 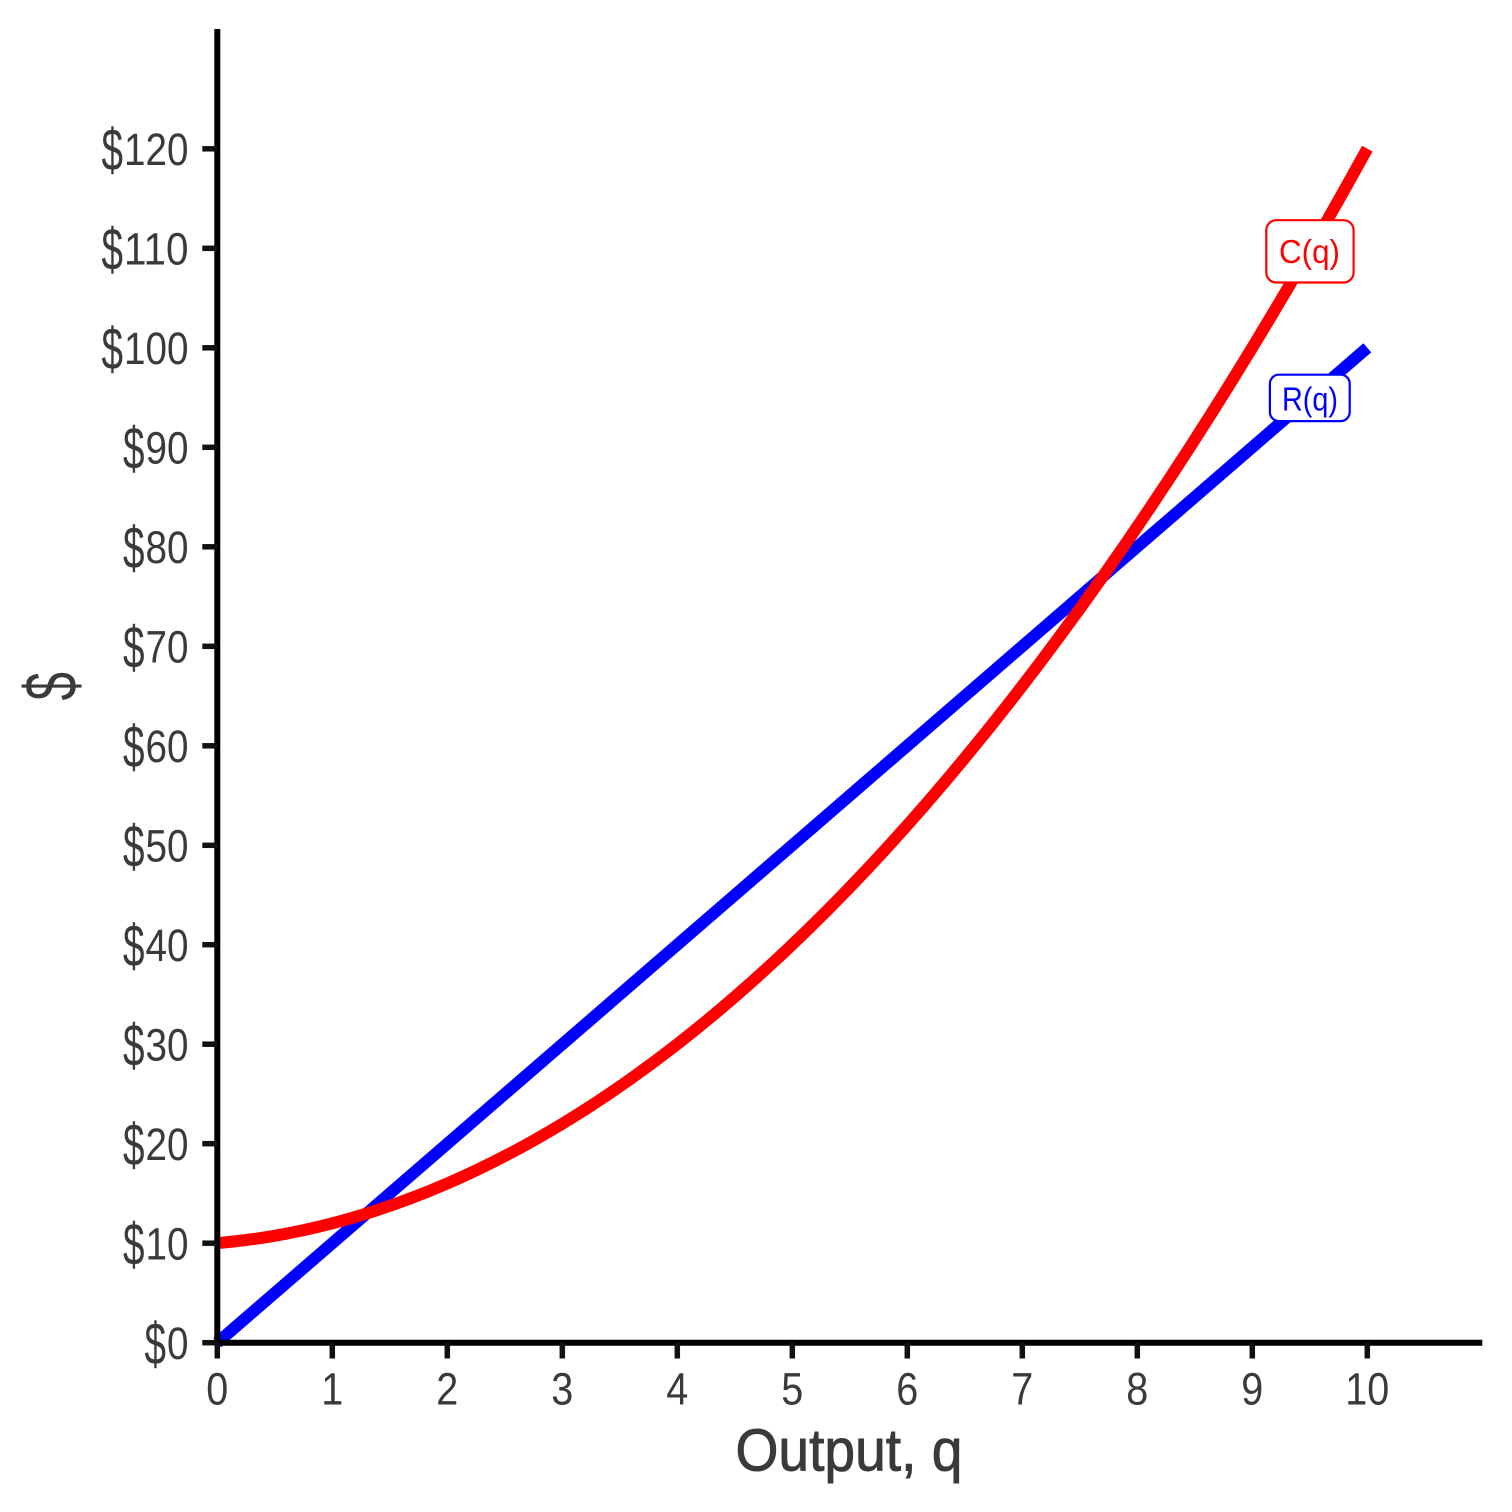 What do you see at coordinates (167, 1144) in the screenshot?
I see `svg-text: 20` at bounding box center [167, 1144].